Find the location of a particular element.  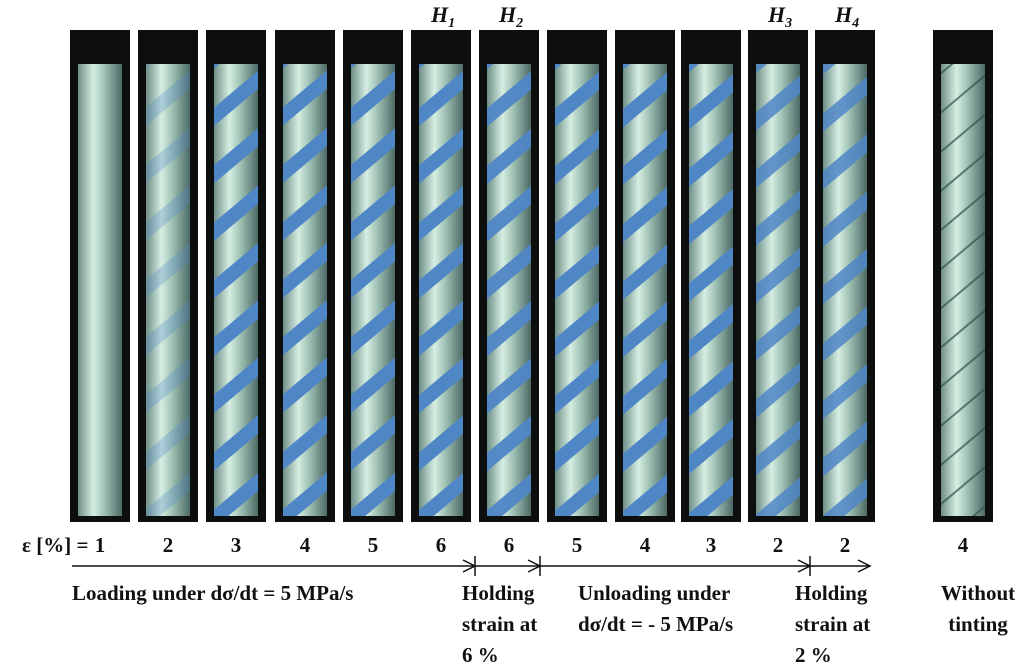

panel-marker: H3 is located at coordinates (779, 16).